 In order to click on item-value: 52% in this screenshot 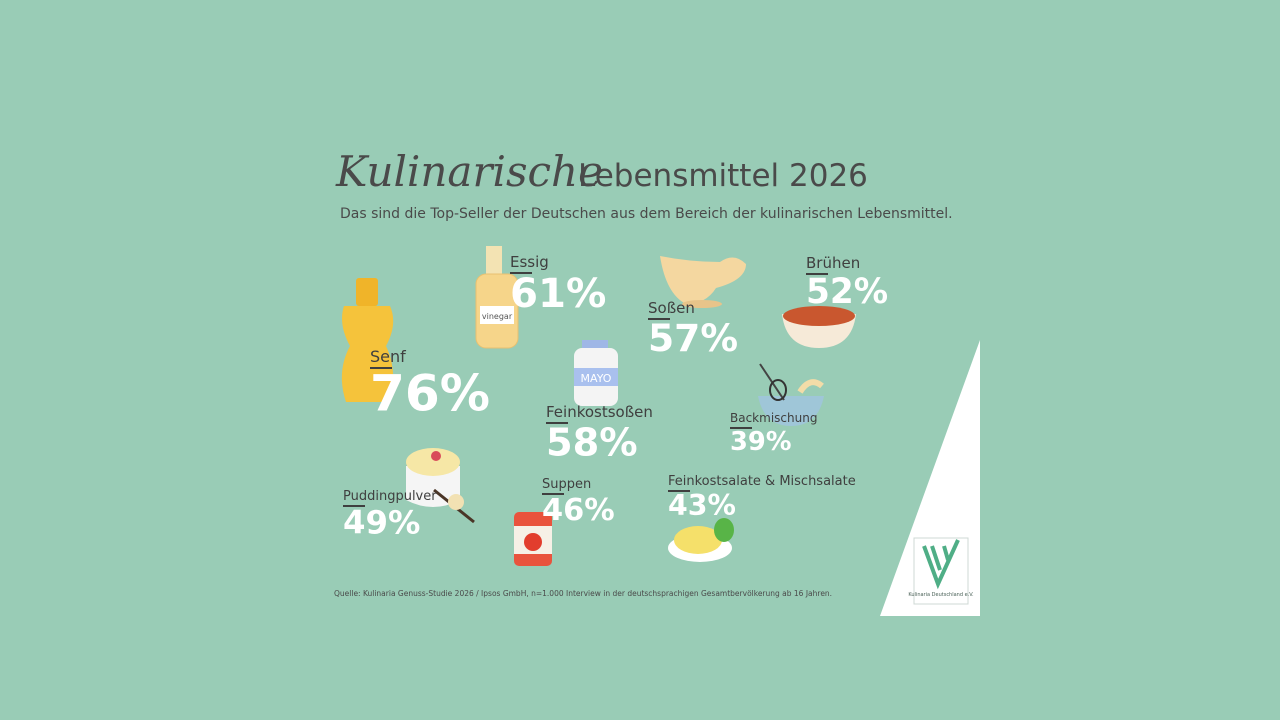, I will do `click(847, 292)`.